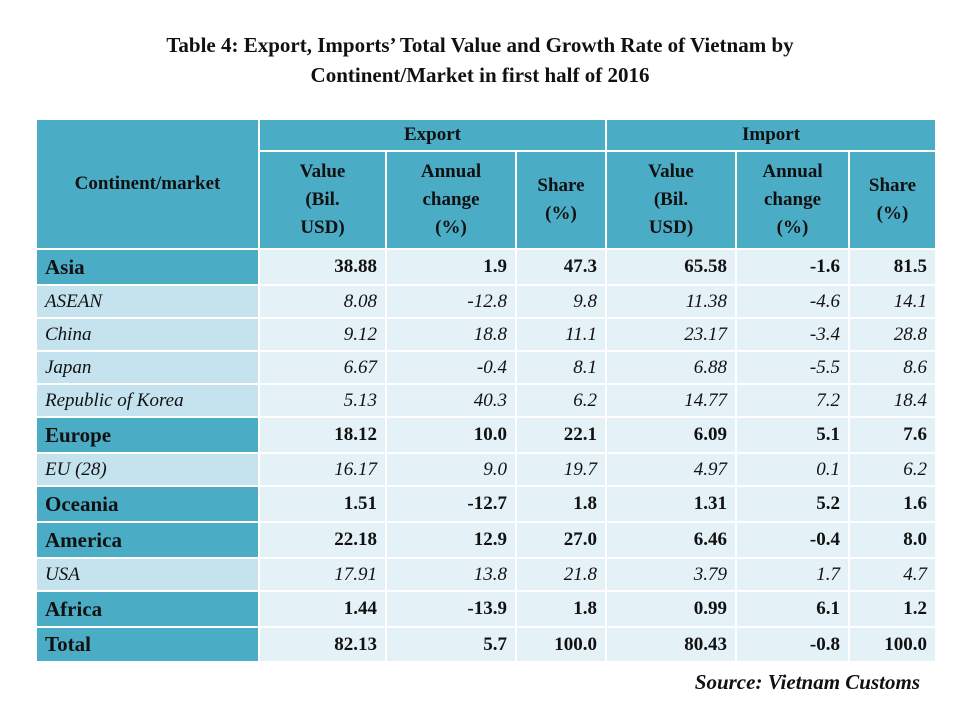 Image resolution: width=960 pixels, height=720 pixels. What do you see at coordinates (322, 301) in the screenshot?
I see `value-cell: 8.08` at bounding box center [322, 301].